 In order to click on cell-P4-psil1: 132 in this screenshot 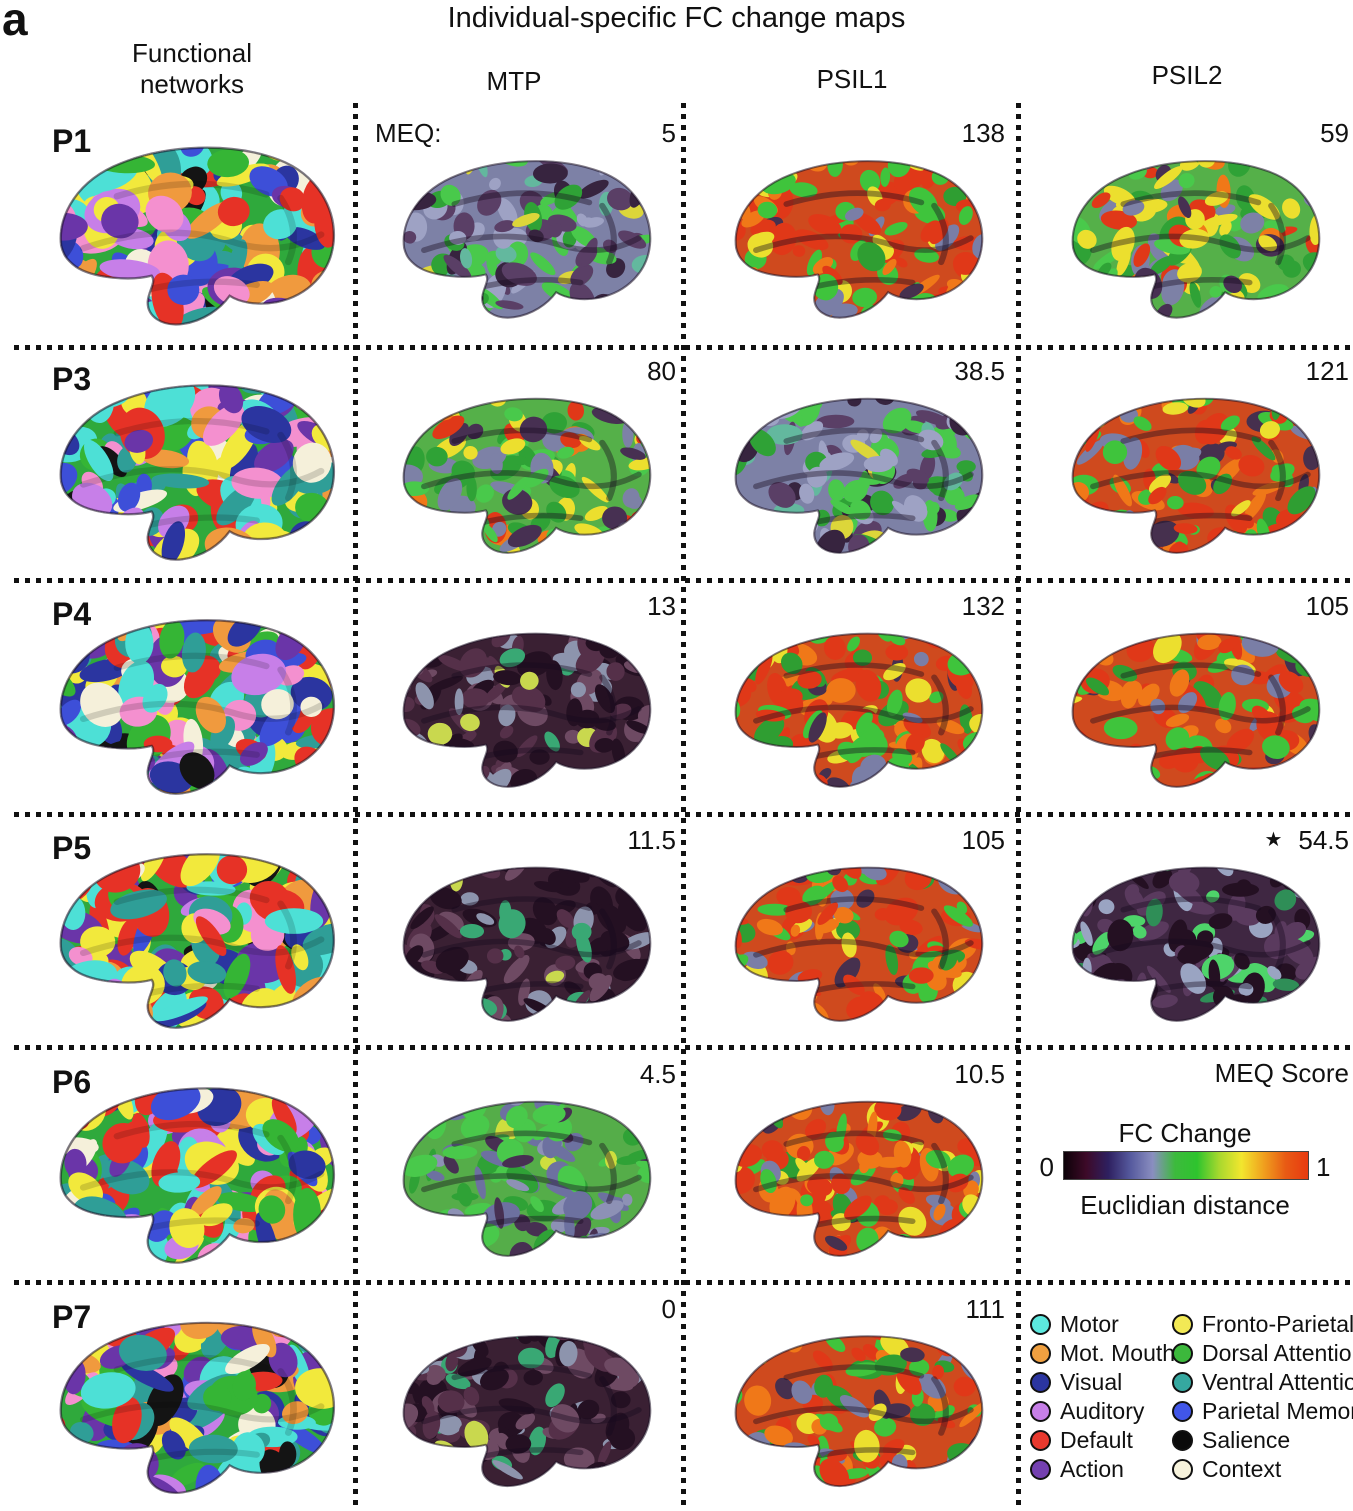, I will do `click(851, 695)`.